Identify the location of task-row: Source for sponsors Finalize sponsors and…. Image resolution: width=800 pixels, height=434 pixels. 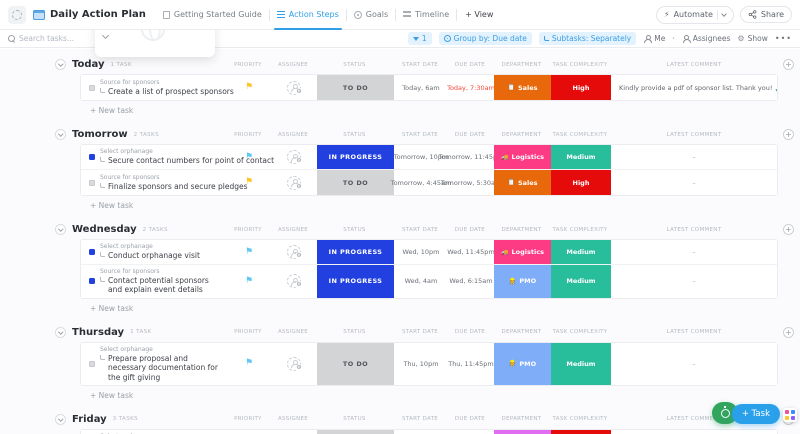
(429, 182).